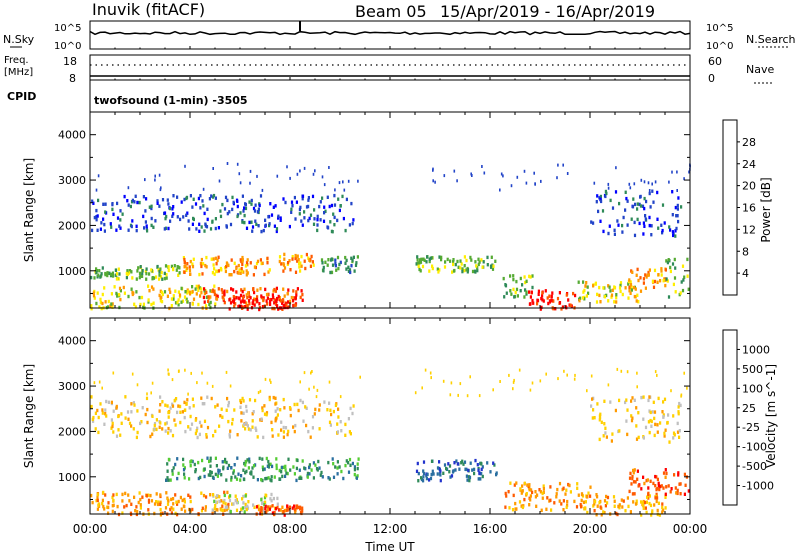 This screenshot has width=800, height=554. What do you see at coordinates (72, 386) in the screenshot?
I see `y-tick-label: 3000` at bounding box center [72, 386].